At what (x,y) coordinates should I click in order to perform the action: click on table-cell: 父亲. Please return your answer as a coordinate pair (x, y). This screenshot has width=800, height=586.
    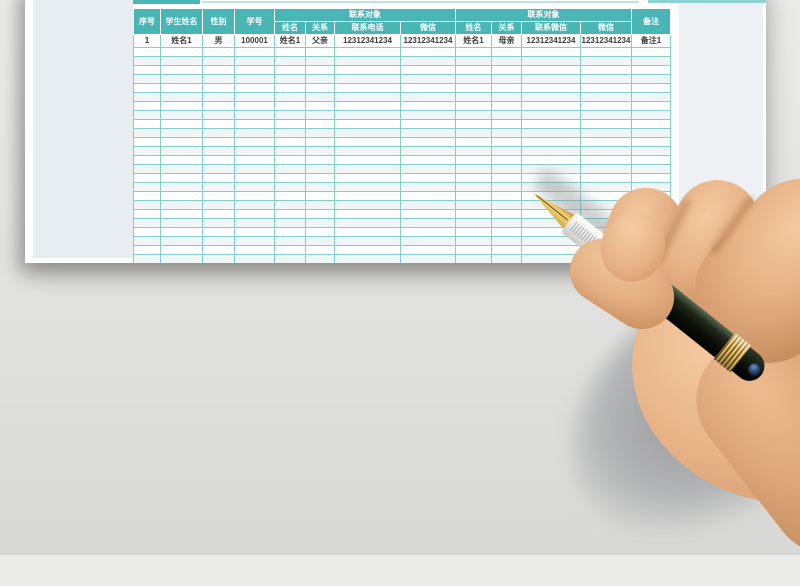
    Looking at the image, I should click on (320, 41).